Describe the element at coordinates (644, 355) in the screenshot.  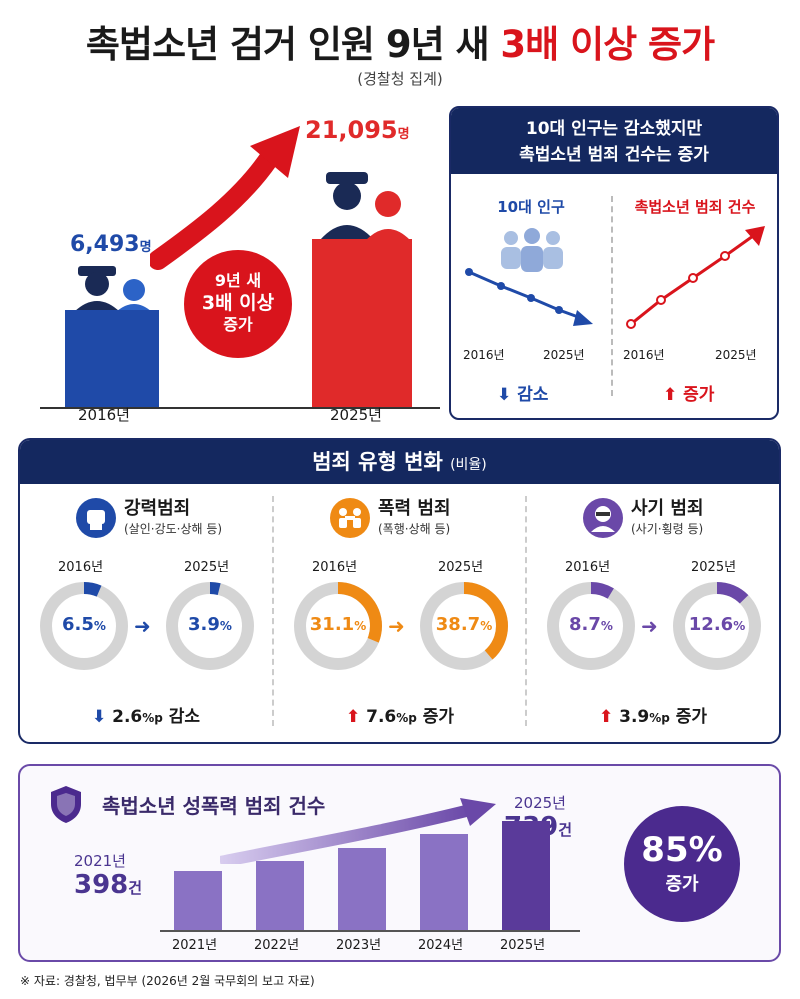
I see `trend-right-start: 2016년` at that location.